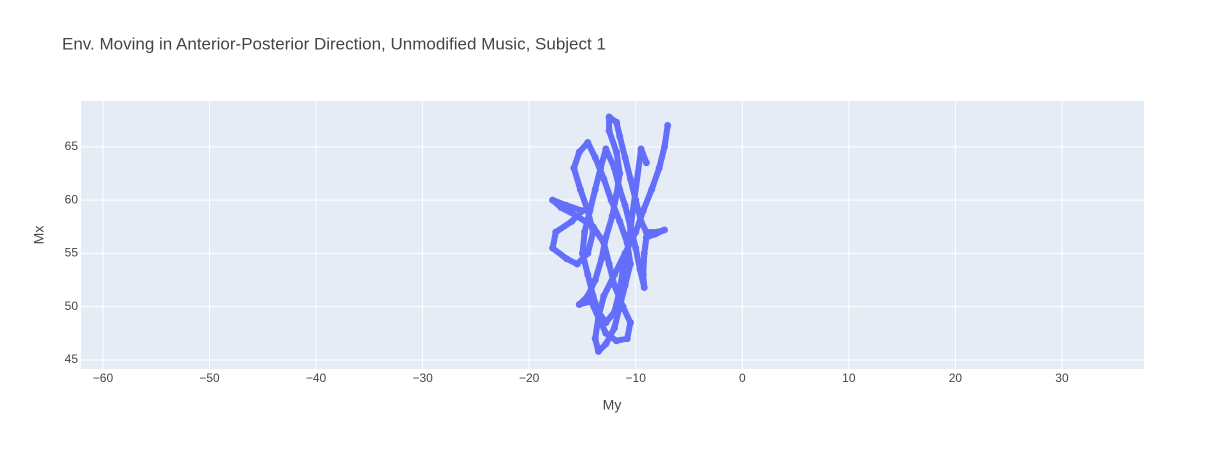  I want to click on y-tick-label: 45, so click(72, 359).